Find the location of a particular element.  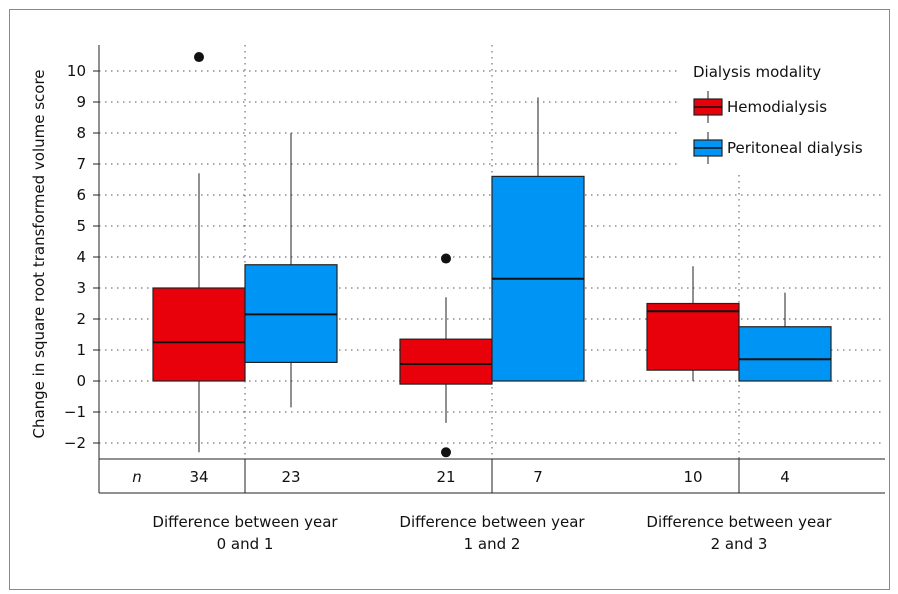

box-peritoneal-dialysis is located at coordinates (785, 354).